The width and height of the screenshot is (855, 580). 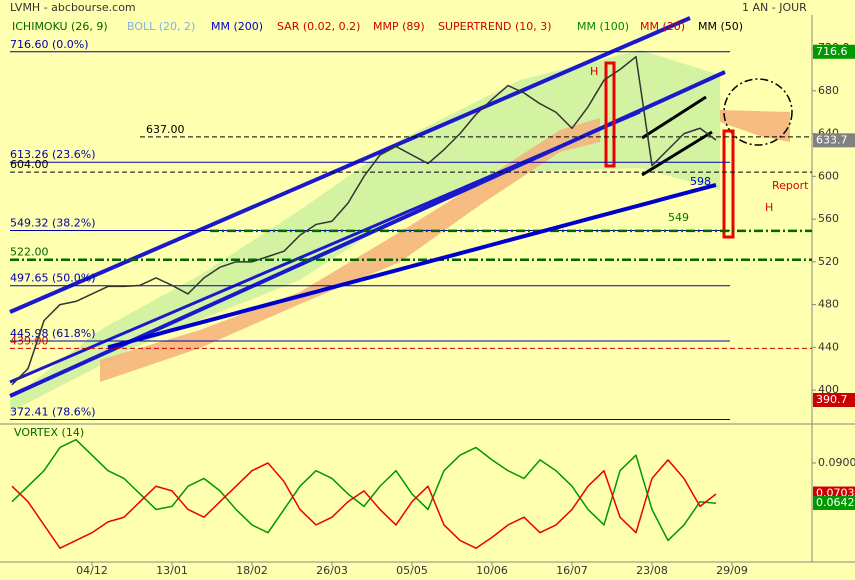 What do you see at coordinates (53, 333) in the screenshot?
I see `level-label: 445.98 (61.8%)` at bounding box center [53, 333].